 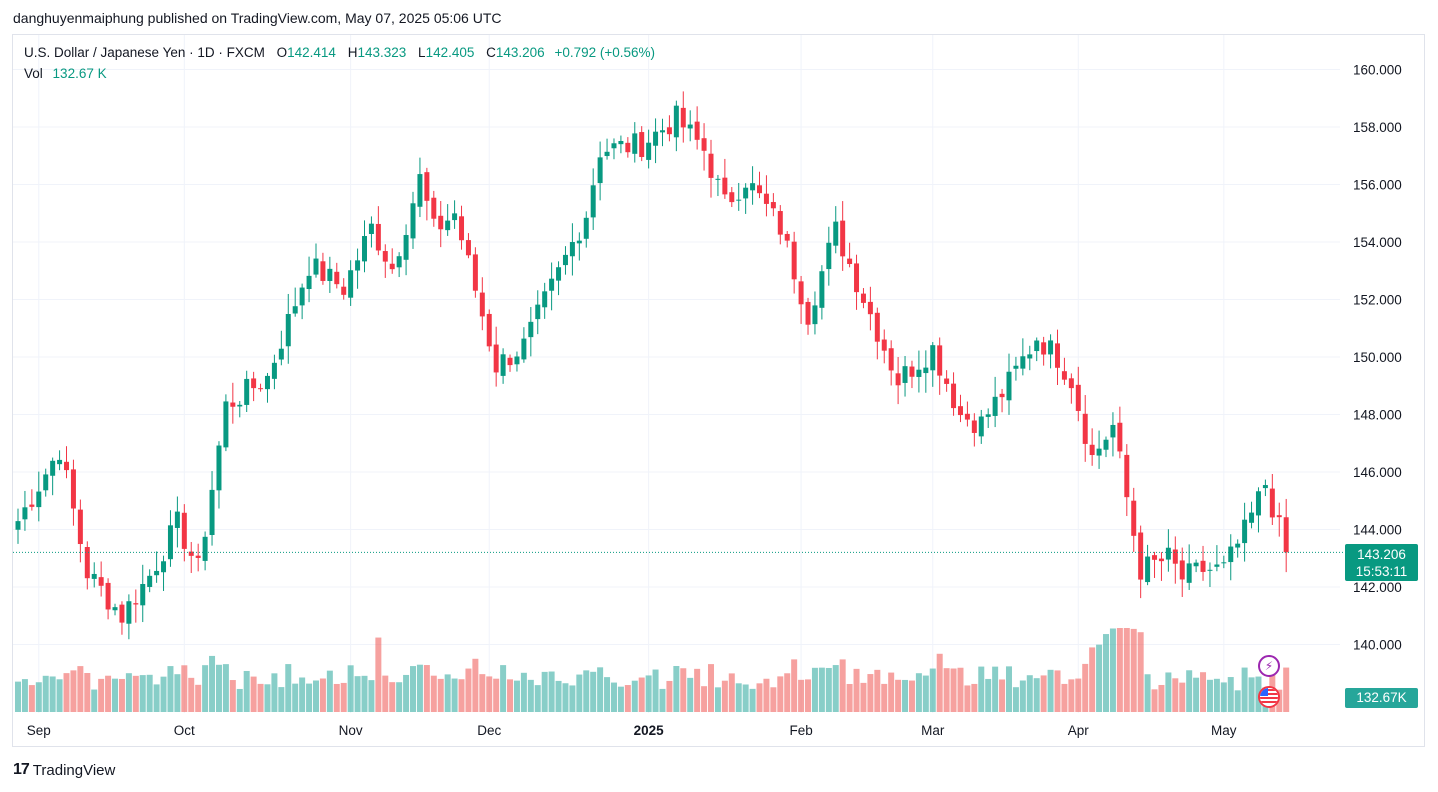 What do you see at coordinates (1079, 730) in the screenshot?
I see `x-tick-label: Apr` at bounding box center [1079, 730].